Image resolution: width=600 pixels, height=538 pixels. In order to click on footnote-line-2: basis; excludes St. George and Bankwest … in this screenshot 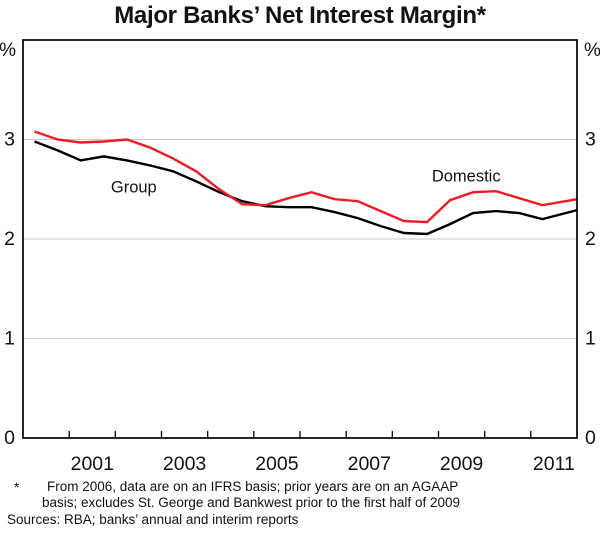, I will do `click(251, 502)`.